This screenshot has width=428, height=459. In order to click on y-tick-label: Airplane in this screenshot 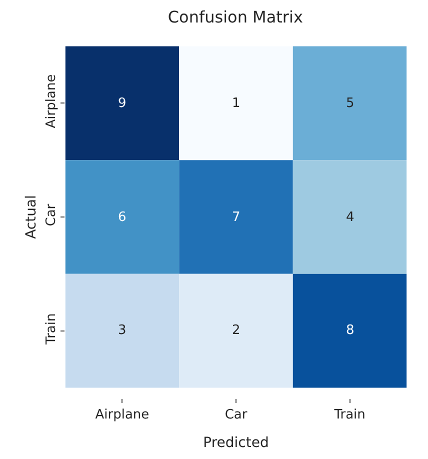, I will do `click(52, 101)`.